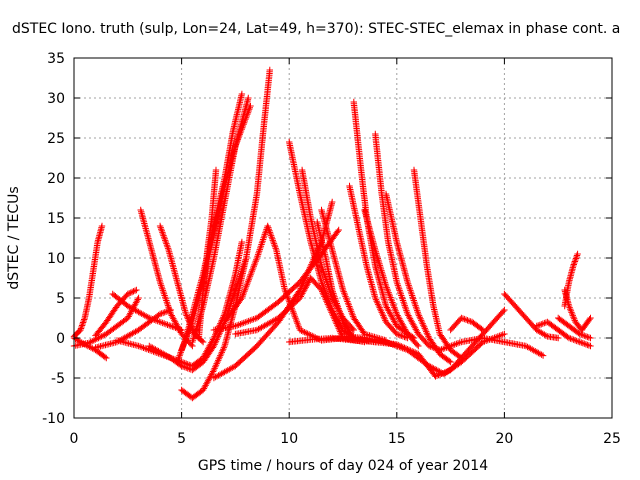 This screenshot has height=480, width=640. I want to click on x-tick-label: 5, so click(181, 439).